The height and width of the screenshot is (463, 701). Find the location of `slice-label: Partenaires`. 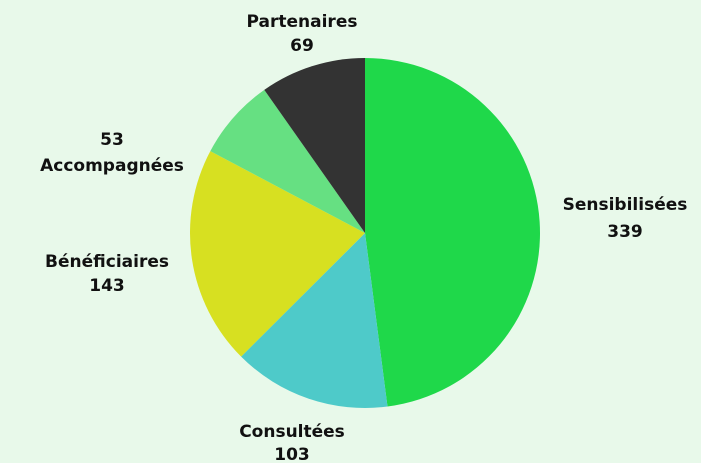

slice-label: Partenaires is located at coordinates (302, 22).